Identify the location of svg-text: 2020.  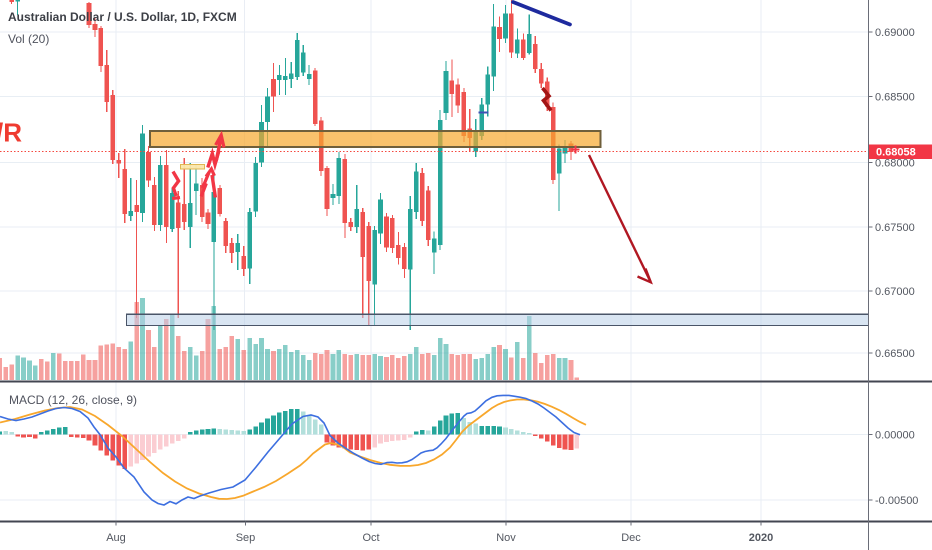
(761, 538).